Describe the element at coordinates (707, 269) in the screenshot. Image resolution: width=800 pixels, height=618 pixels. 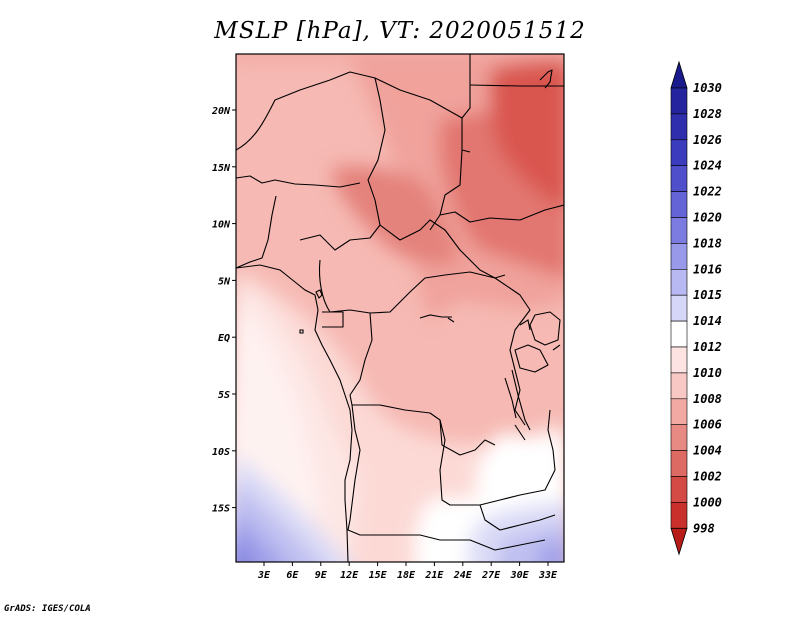
I see `colorbar-label: 1016` at that location.